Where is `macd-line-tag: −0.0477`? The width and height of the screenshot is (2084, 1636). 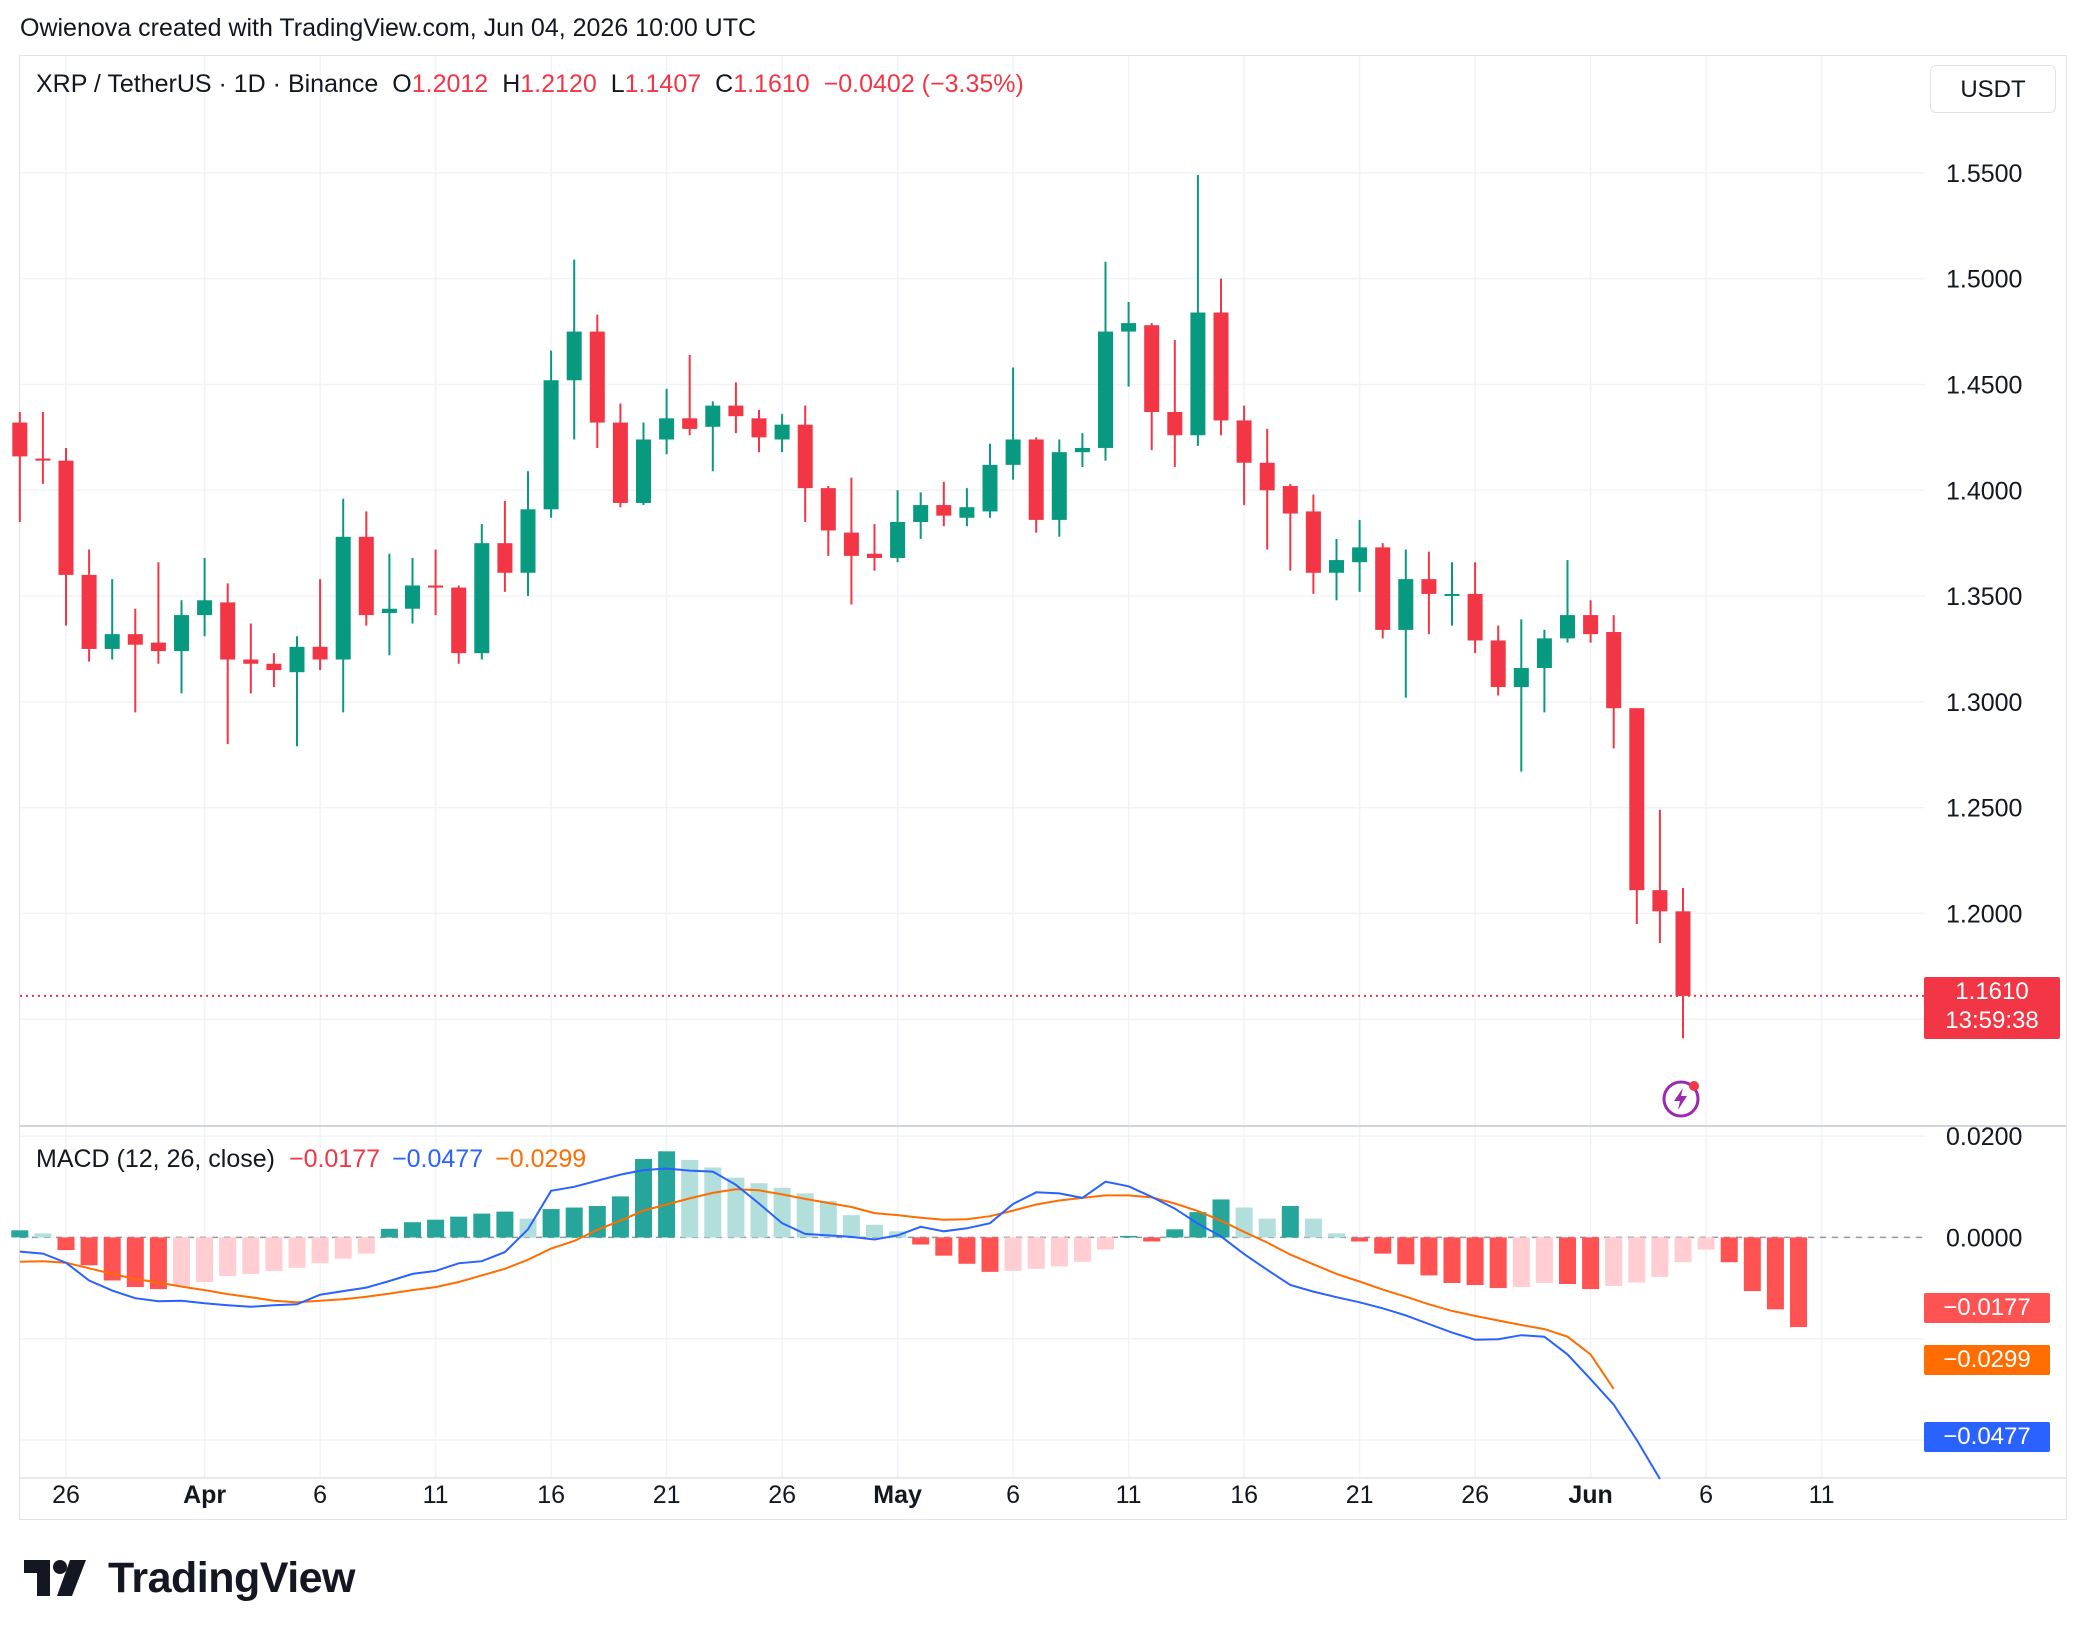
macd-line-tag: −0.0477 is located at coordinates (1987, 1437).